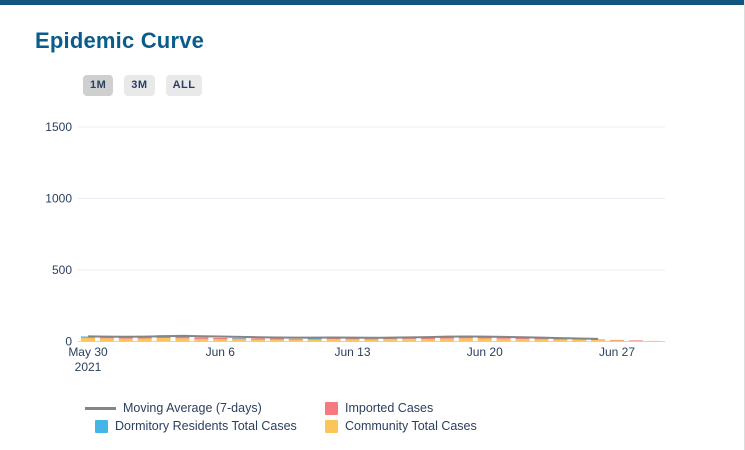  Describe the element at coordinates (98, 85) in the screenshot. I see `range-button-1m: 1M` at that location.